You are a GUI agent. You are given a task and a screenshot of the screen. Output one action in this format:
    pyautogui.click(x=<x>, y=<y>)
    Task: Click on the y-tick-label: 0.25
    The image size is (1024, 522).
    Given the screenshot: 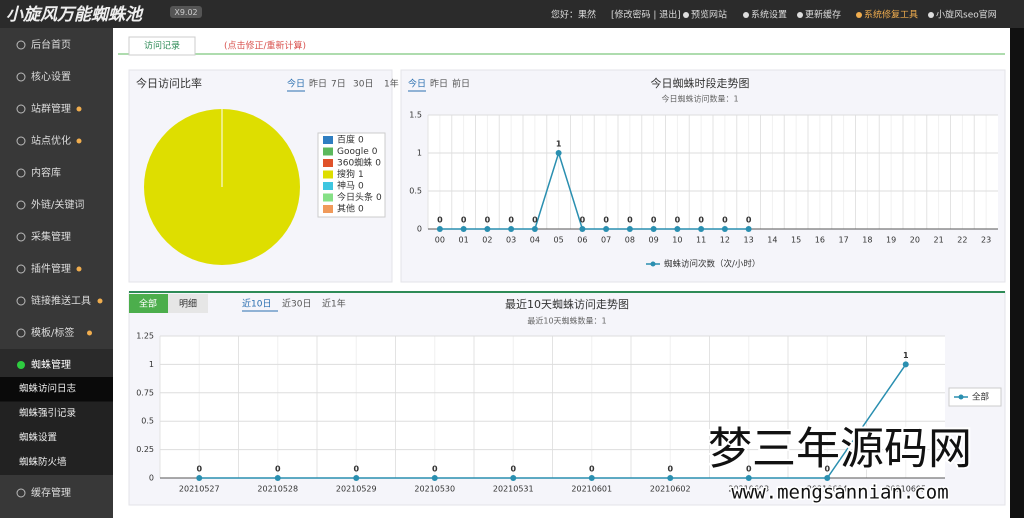 What is the action you would take?
    pyautogui.click(x=145, y=449)
    